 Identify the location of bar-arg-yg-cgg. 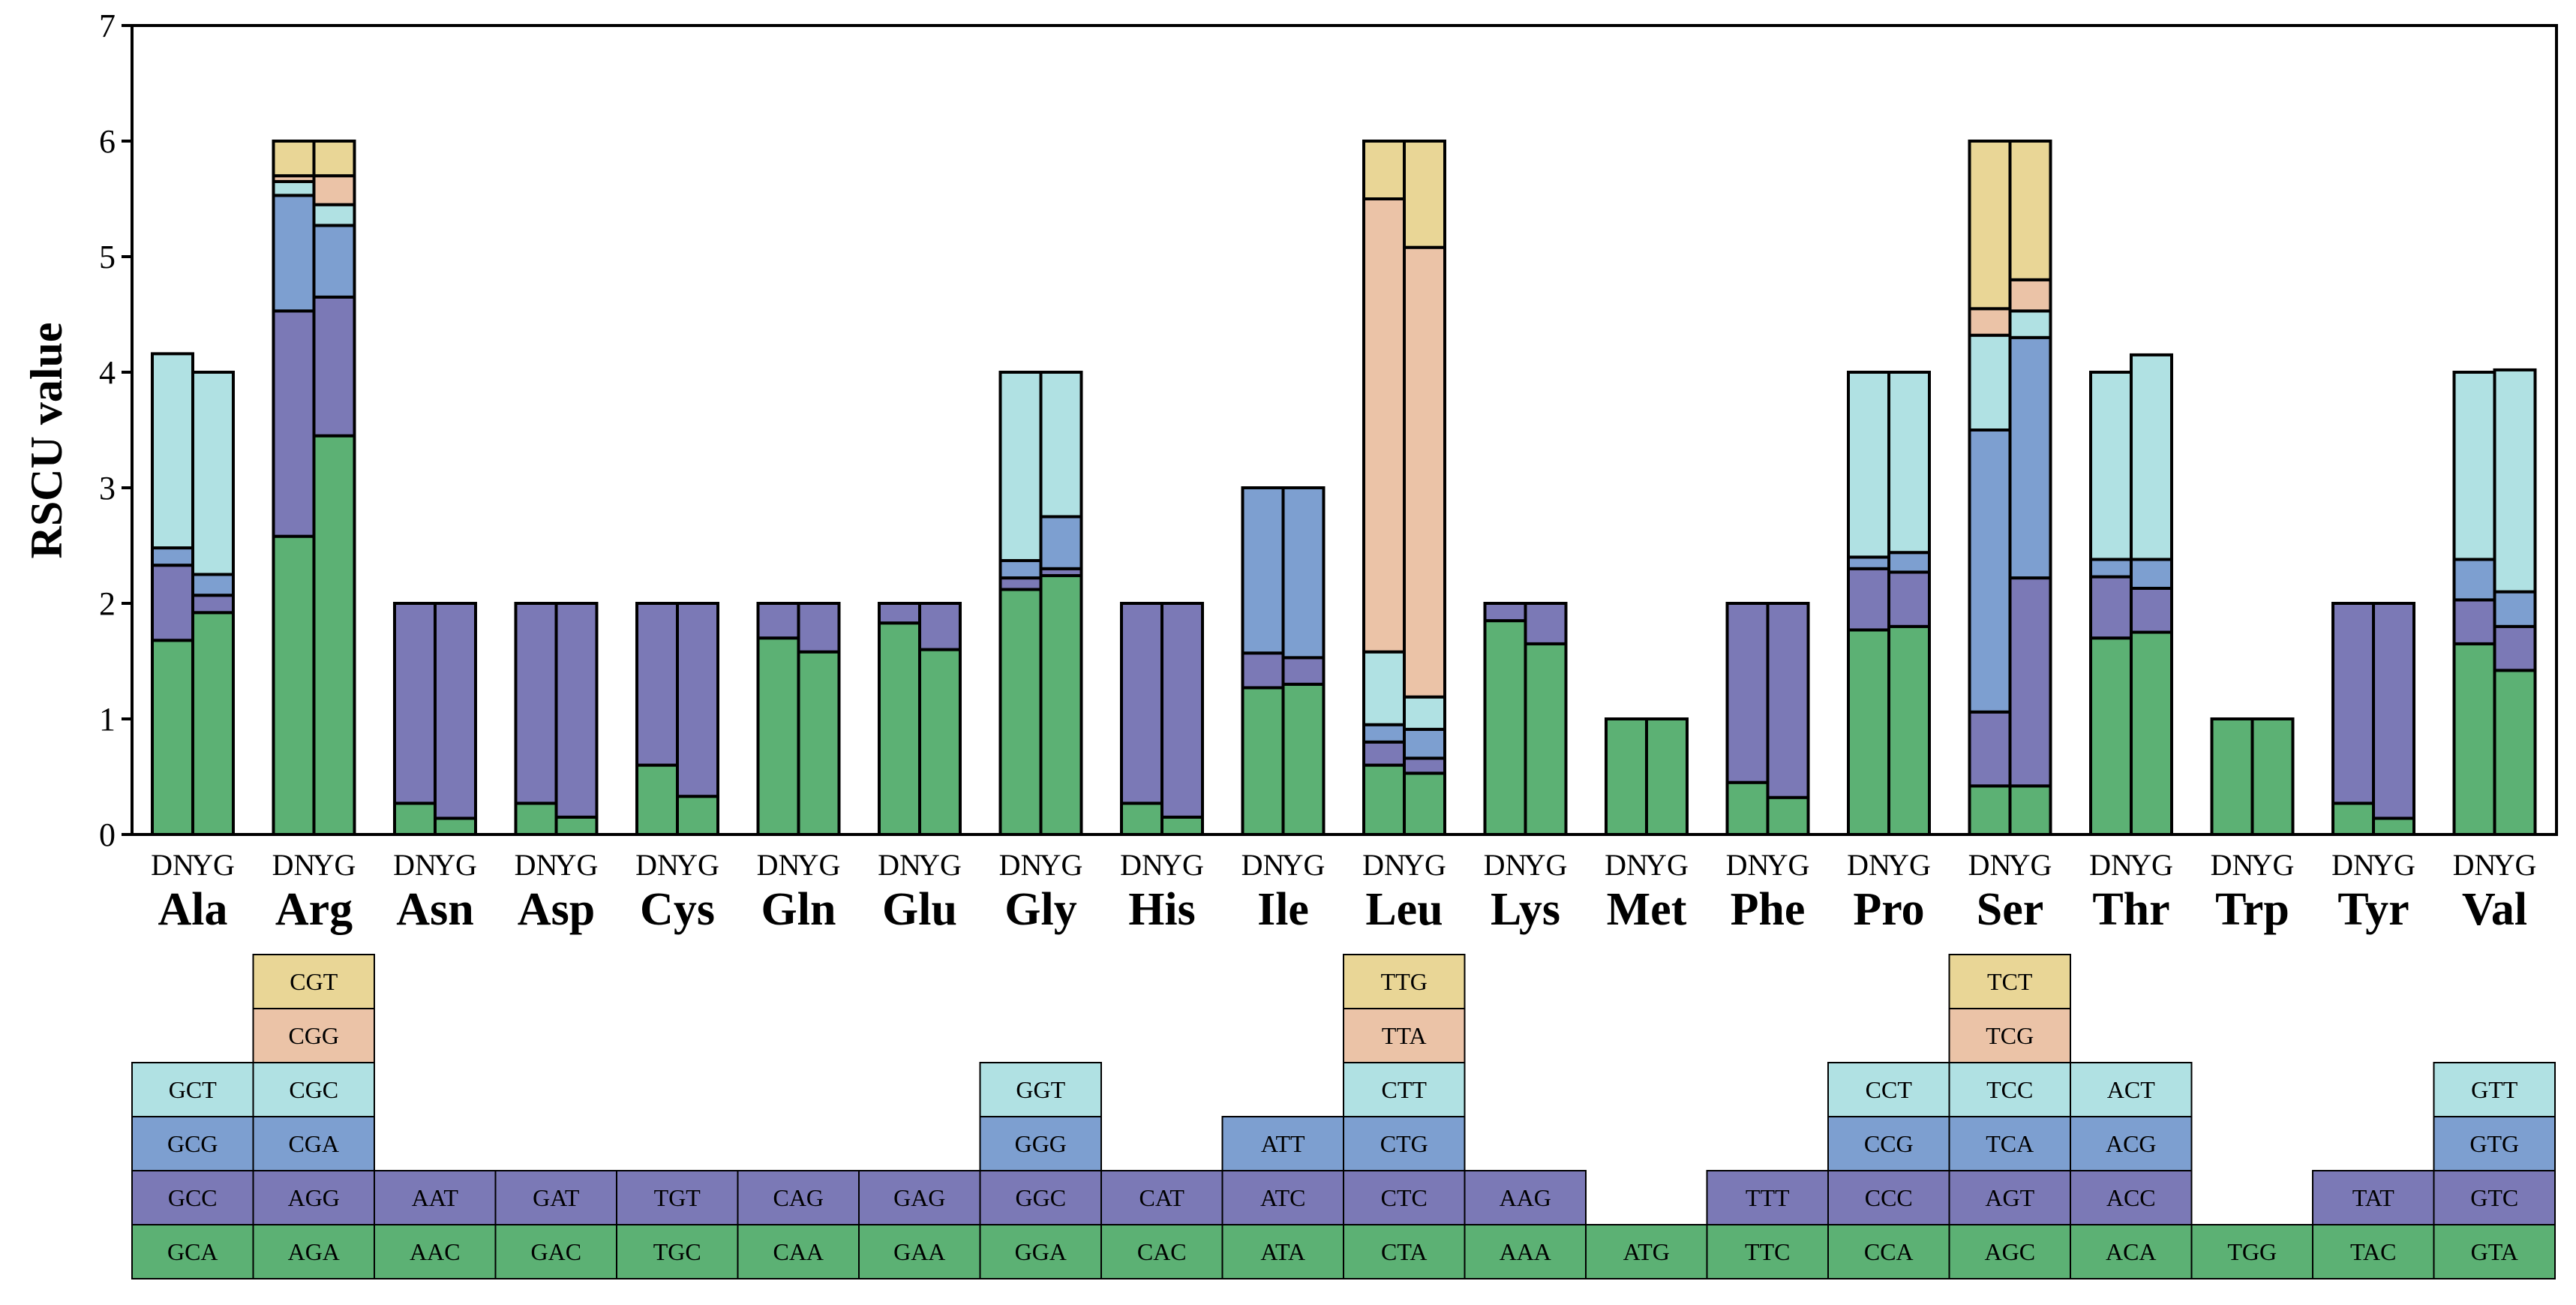
(334, 190).